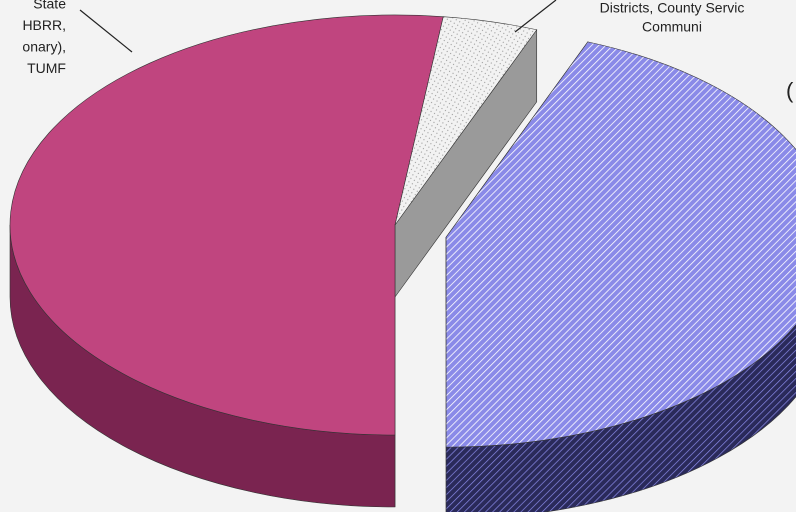 This screenshot has height=512, width=796. What do you see at coordinates (790, 90) in the screenshot?
I see `slice-label: (` at bounding box center [790, 90].